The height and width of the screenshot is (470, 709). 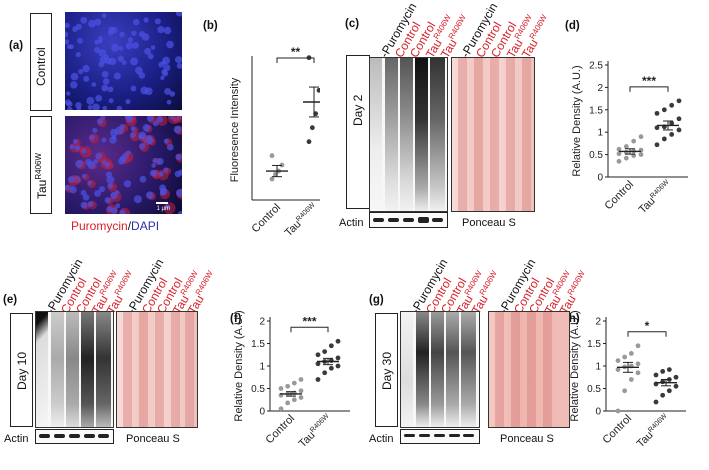 What do you see at coordinates (123, 165) in the screenshot?
I see `micrograph-tau: 1 μm` at bounding box center [123, 165].